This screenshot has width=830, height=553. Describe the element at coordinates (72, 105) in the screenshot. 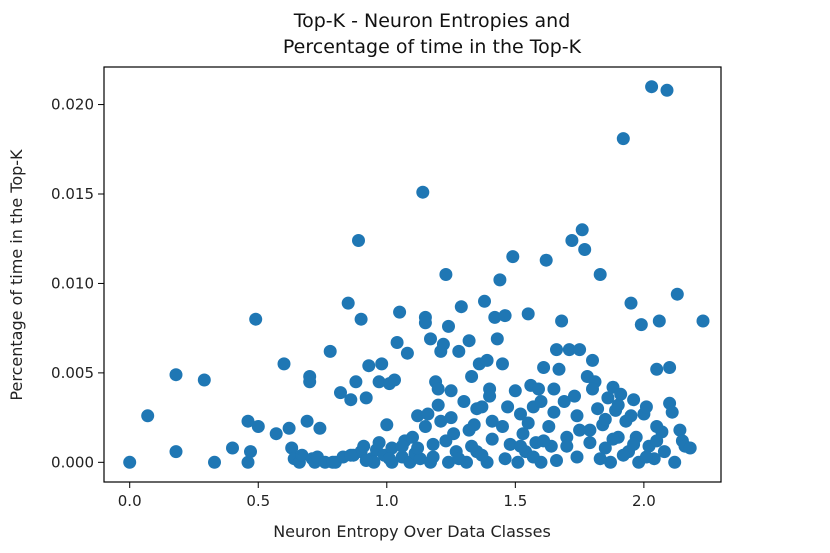

I see `y-tick-label: 0.020` at that location.